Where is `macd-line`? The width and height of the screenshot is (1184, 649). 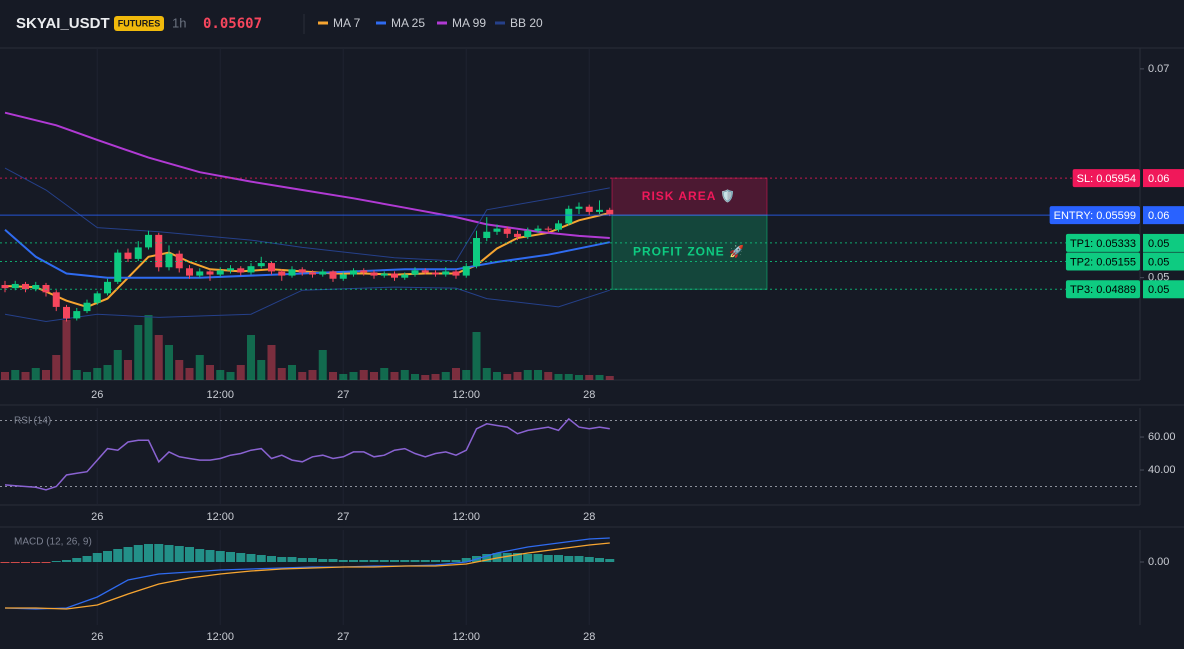 macd-line is located at coordinates (307, 576).